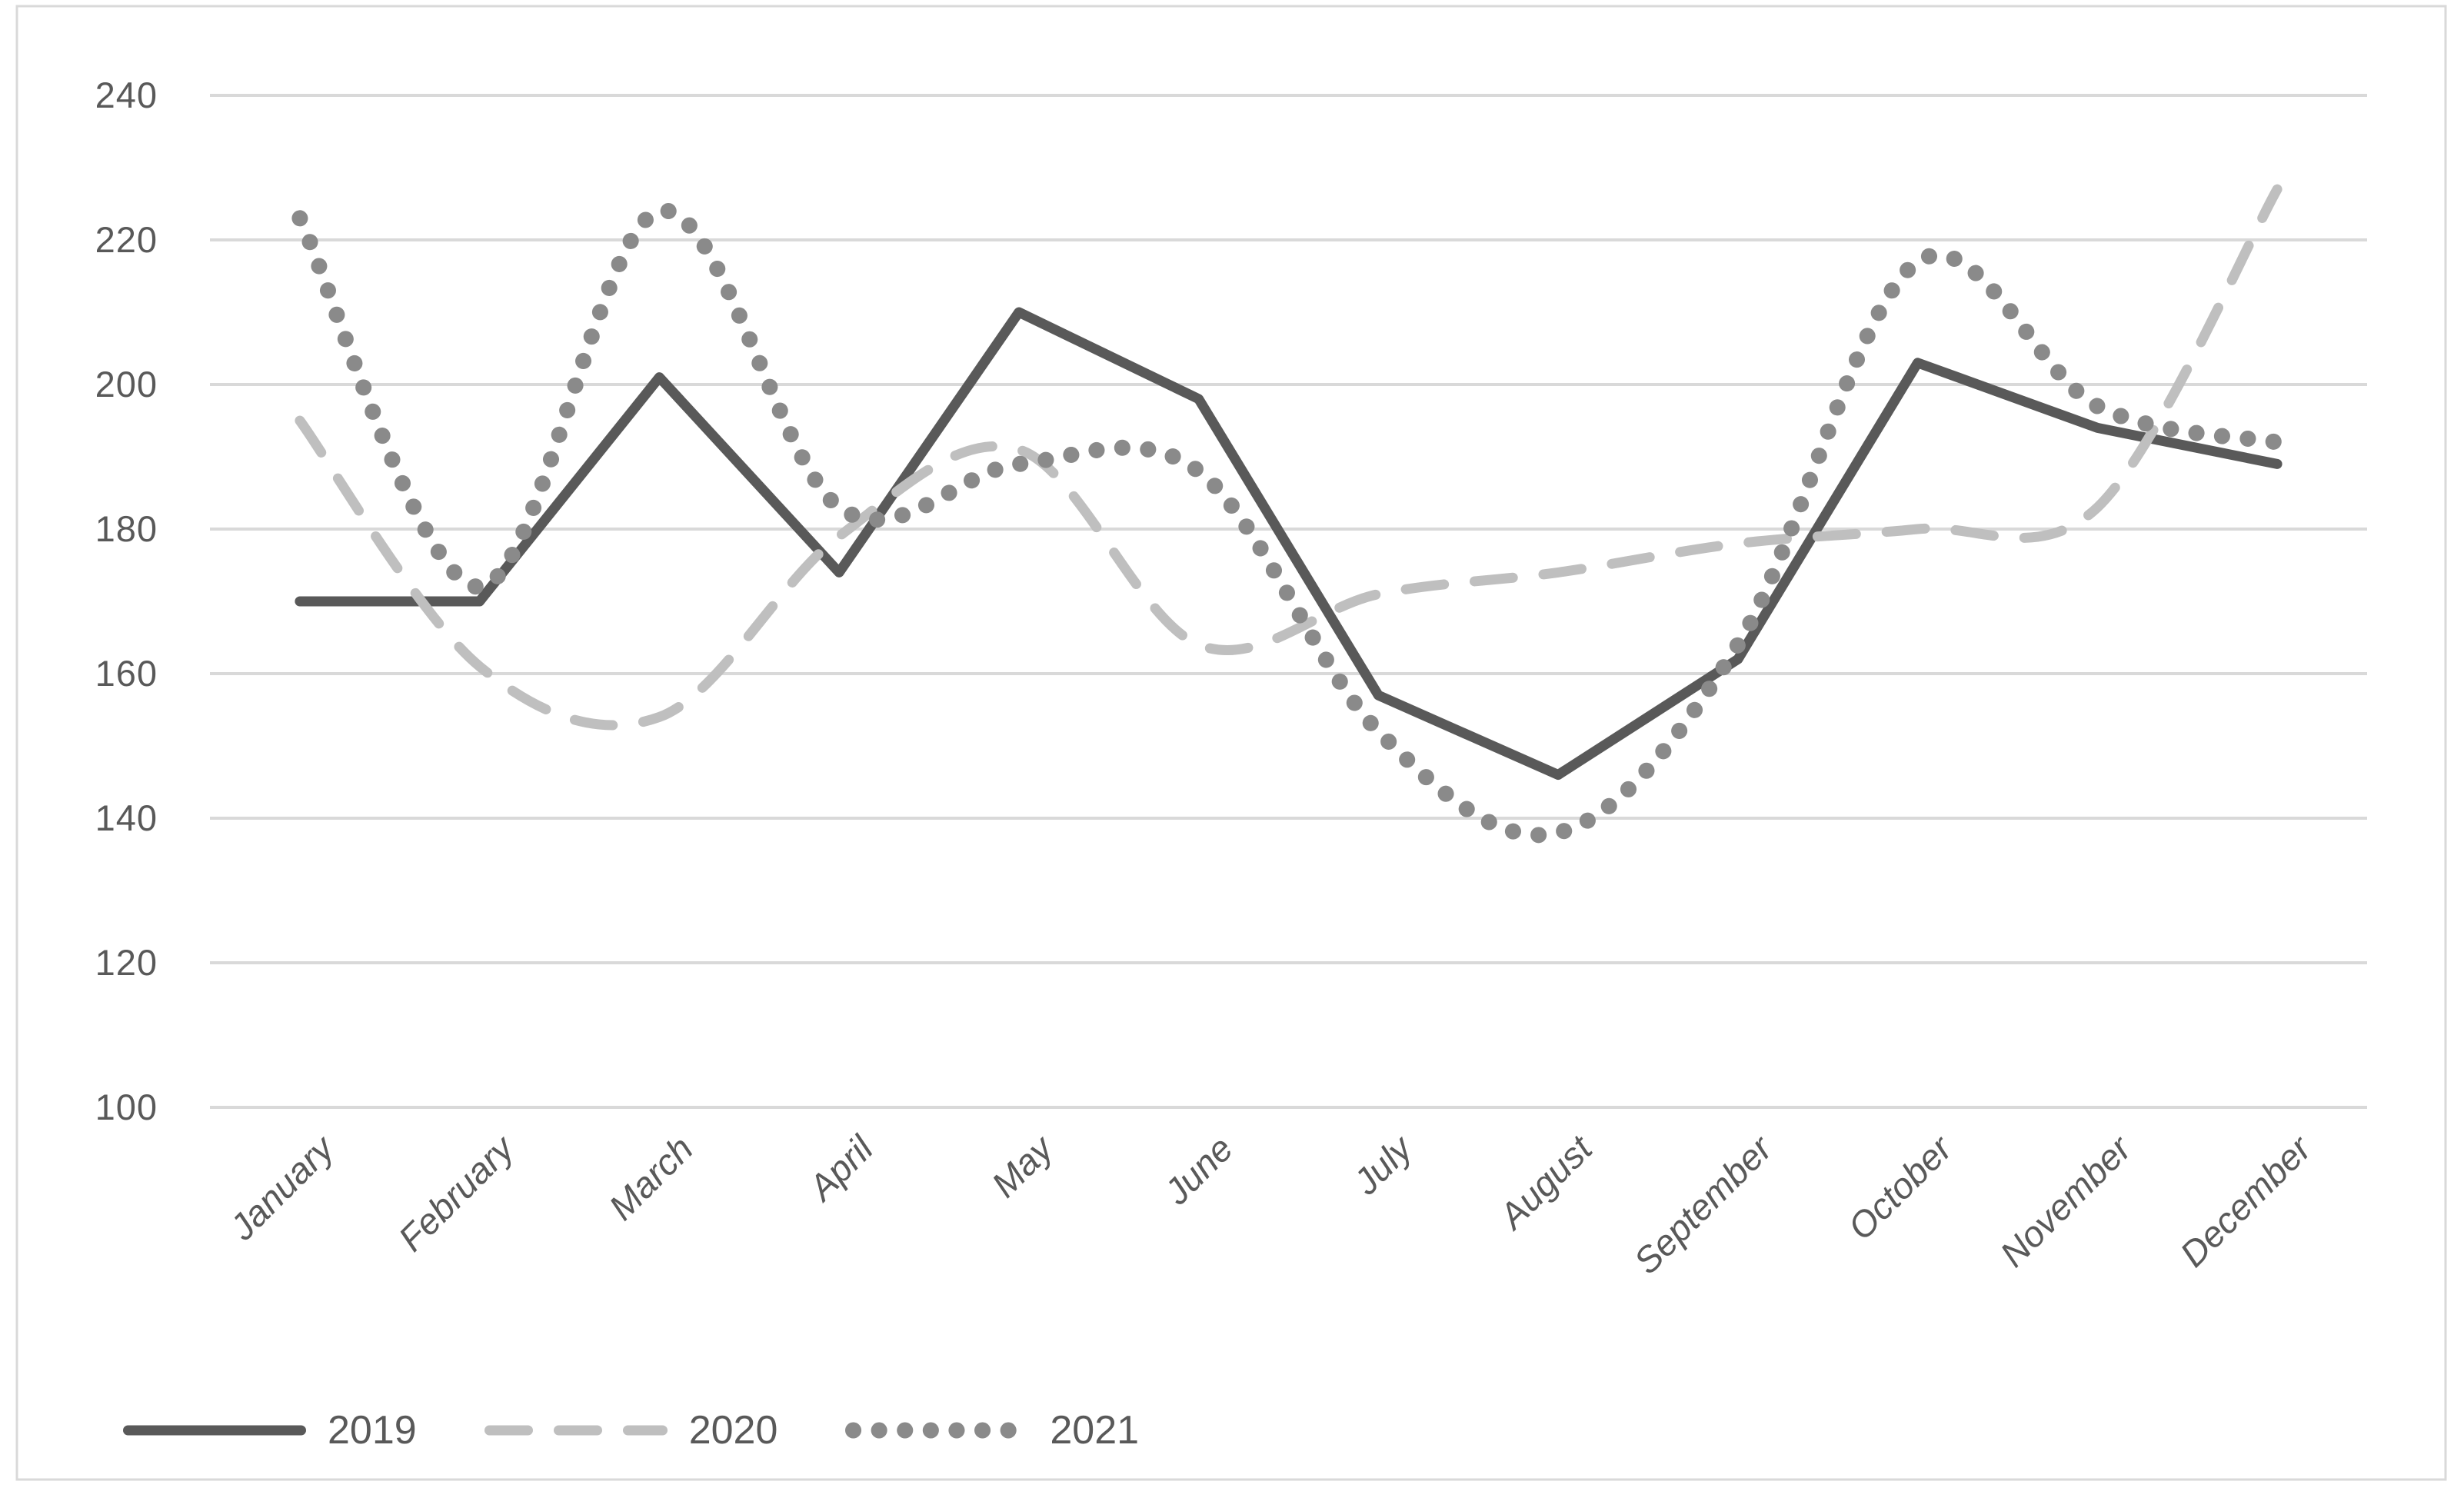 The image size is (2464, 1488). I want to click on y-tick-label: 160, so click(126, 673).